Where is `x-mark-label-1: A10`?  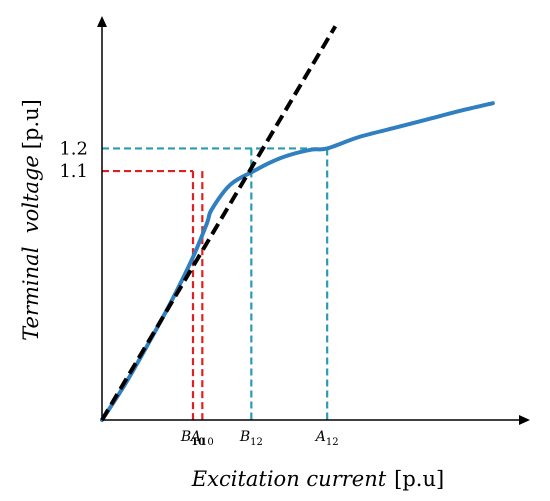 x-mark-label-1: A10 is located at coordinates (201, 438).